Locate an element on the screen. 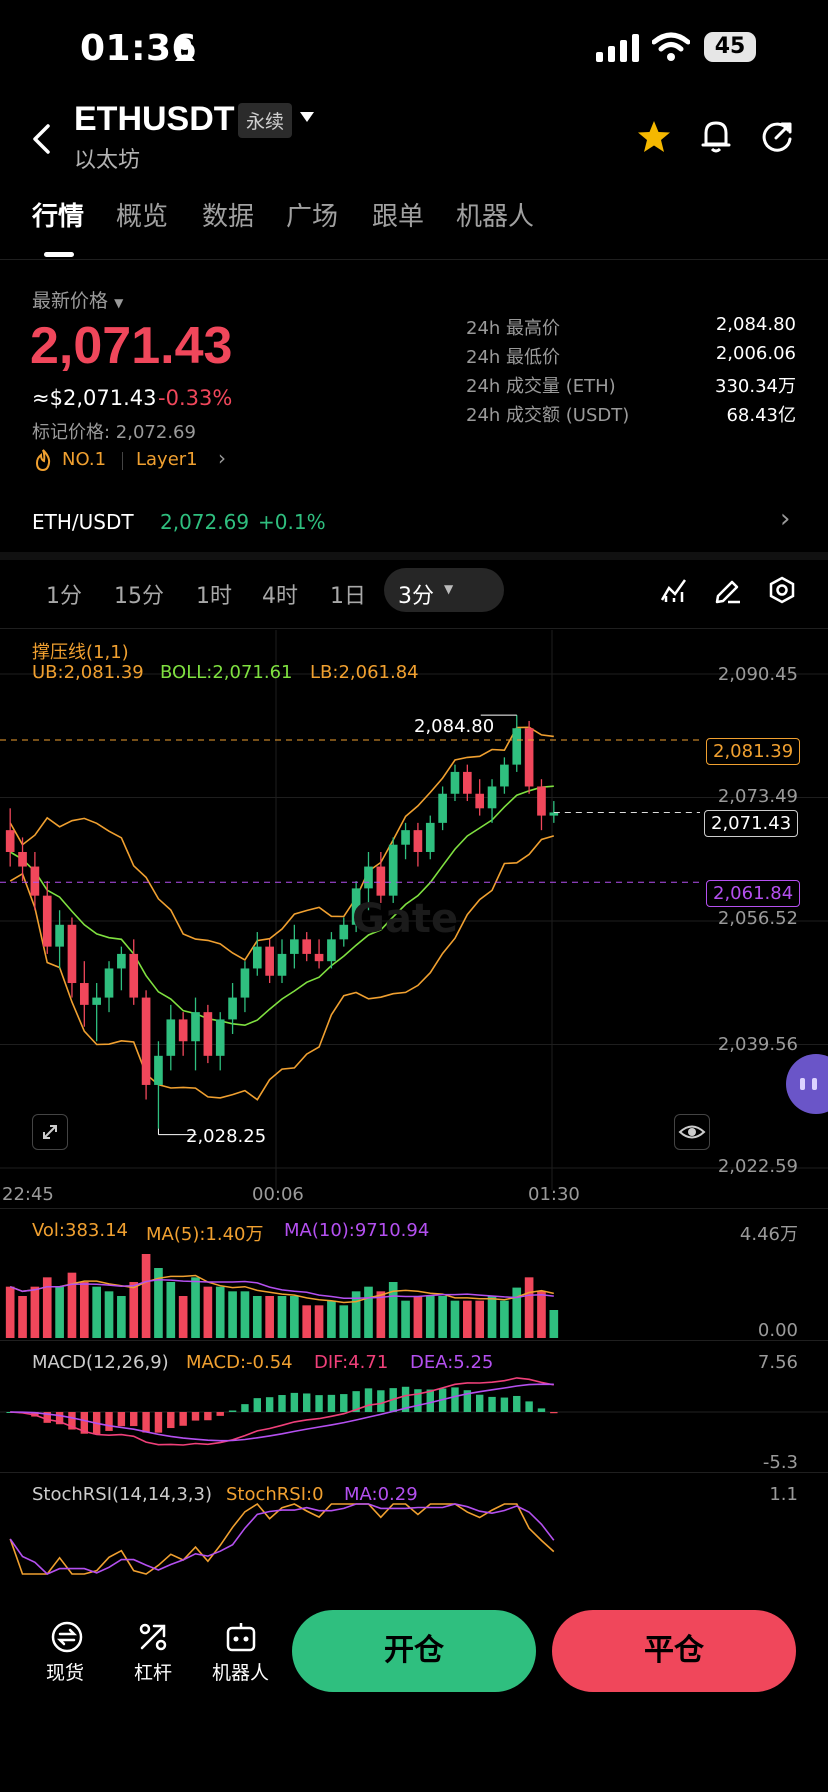  stoch-value: StochRSI:0 is located at coordinates (275, 1494).